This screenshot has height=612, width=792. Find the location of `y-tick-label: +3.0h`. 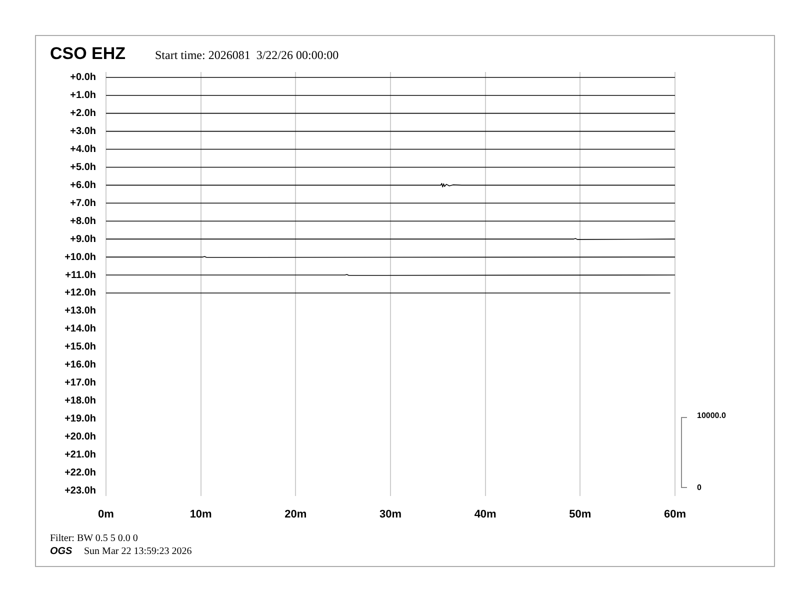

y-tick-label: +3.0h is located at coordinates (83, 132).